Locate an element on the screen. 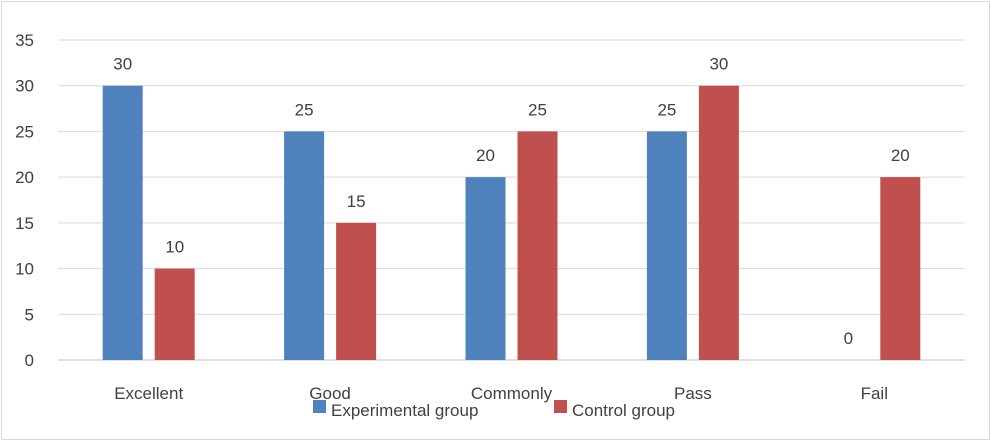 This screenshot has width=991, height=441. y-tick-label: 10 is located at coordinates (24, 269).